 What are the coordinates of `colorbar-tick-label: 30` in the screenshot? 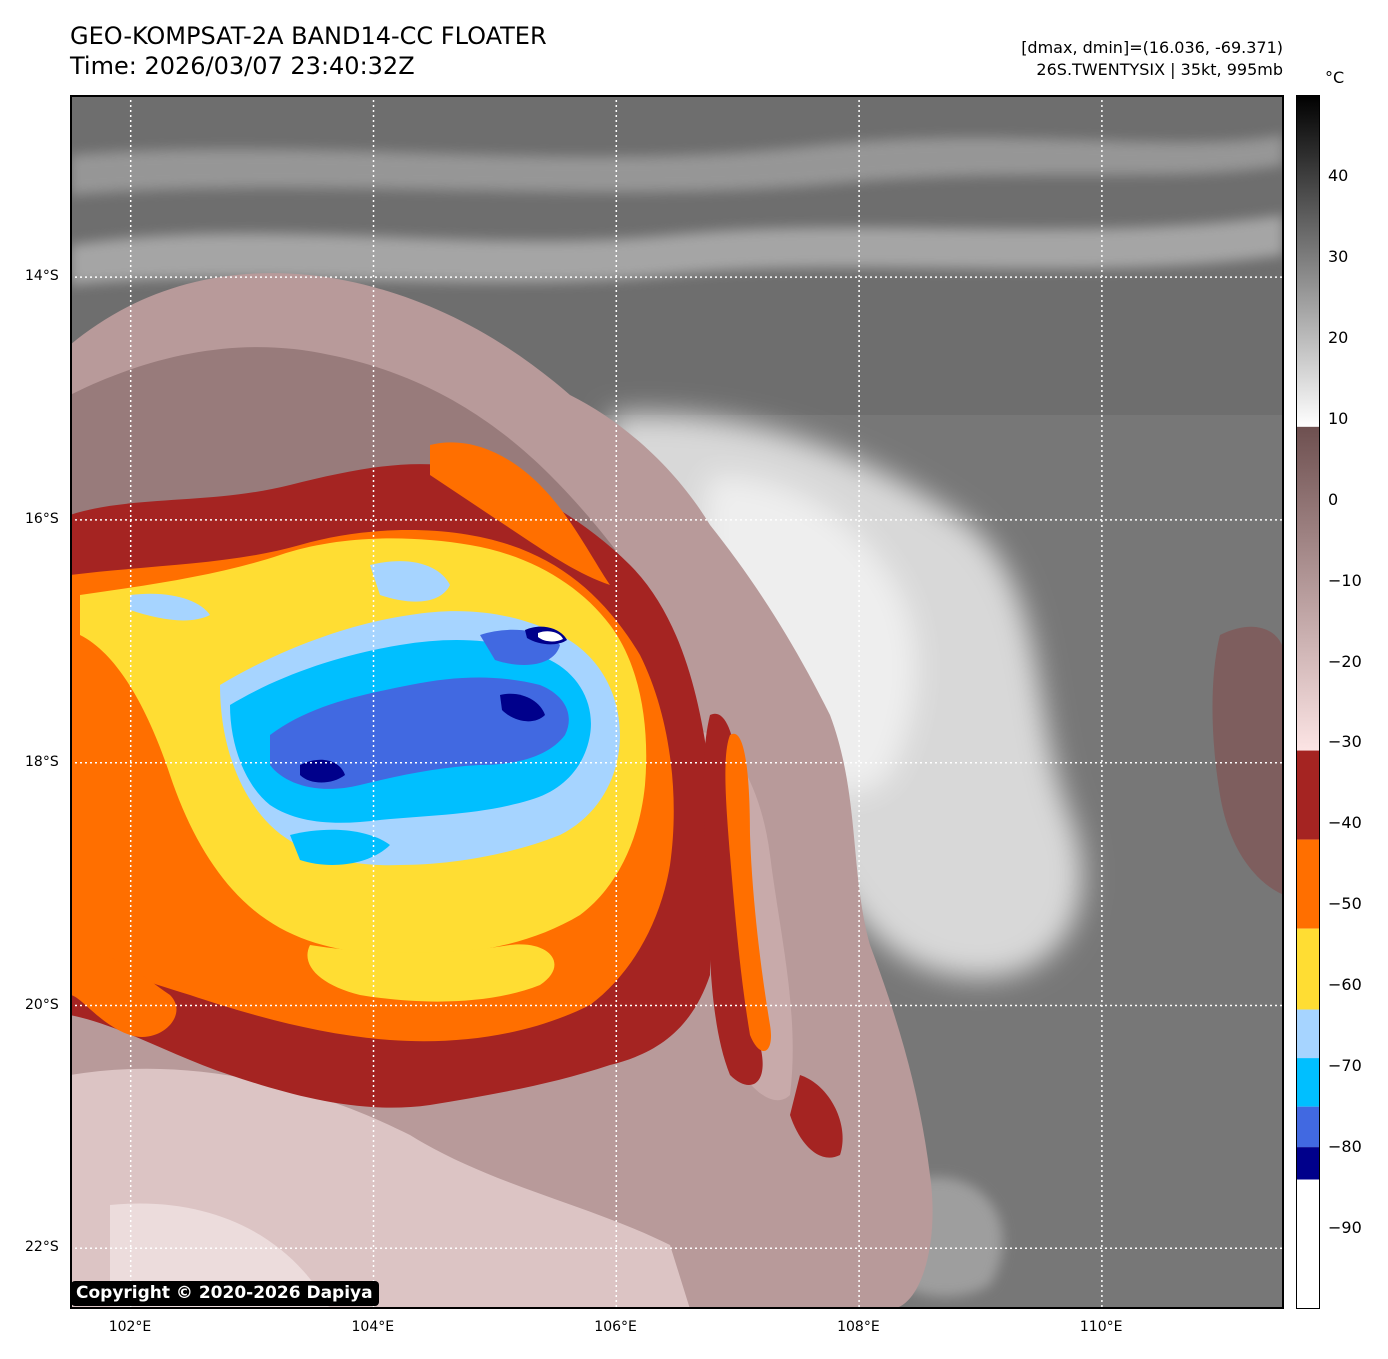 It's located at (1338, 256).